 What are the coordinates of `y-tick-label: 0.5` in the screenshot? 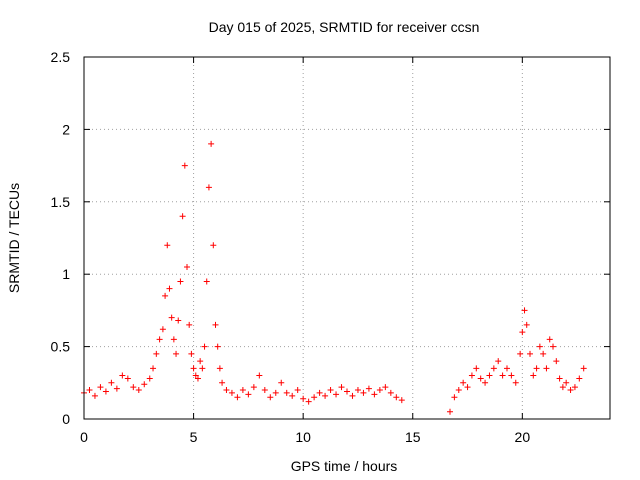 It's located at (61, 347).